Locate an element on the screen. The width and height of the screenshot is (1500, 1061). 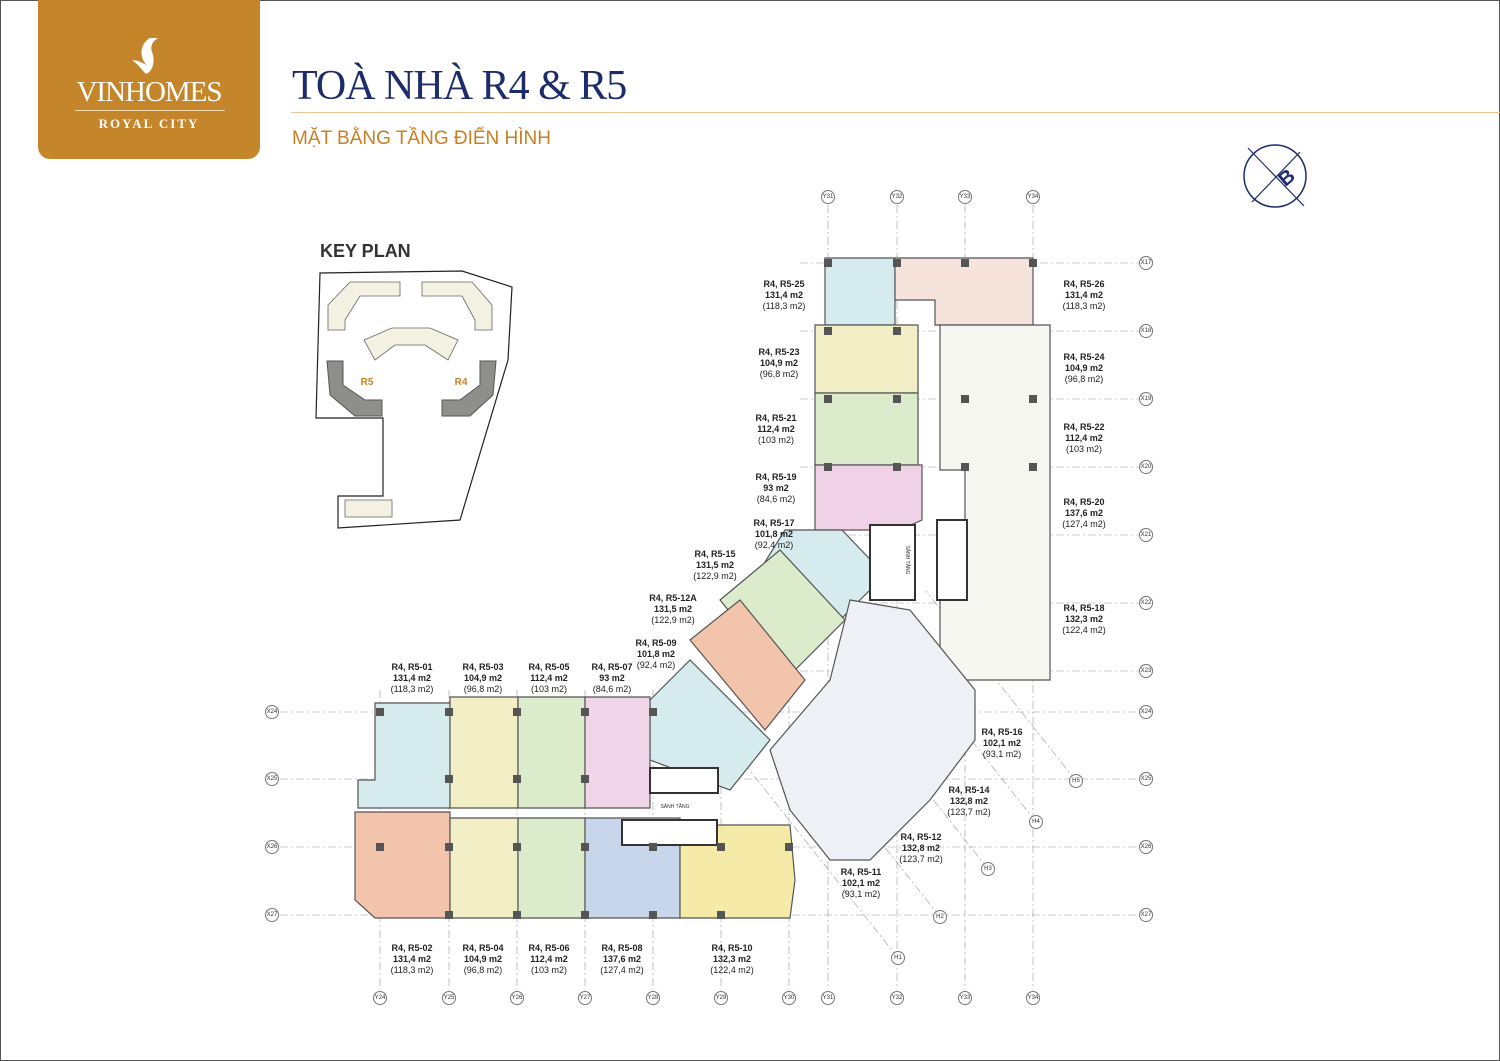
grid-label: X24 is located at coordinates (272, 712).